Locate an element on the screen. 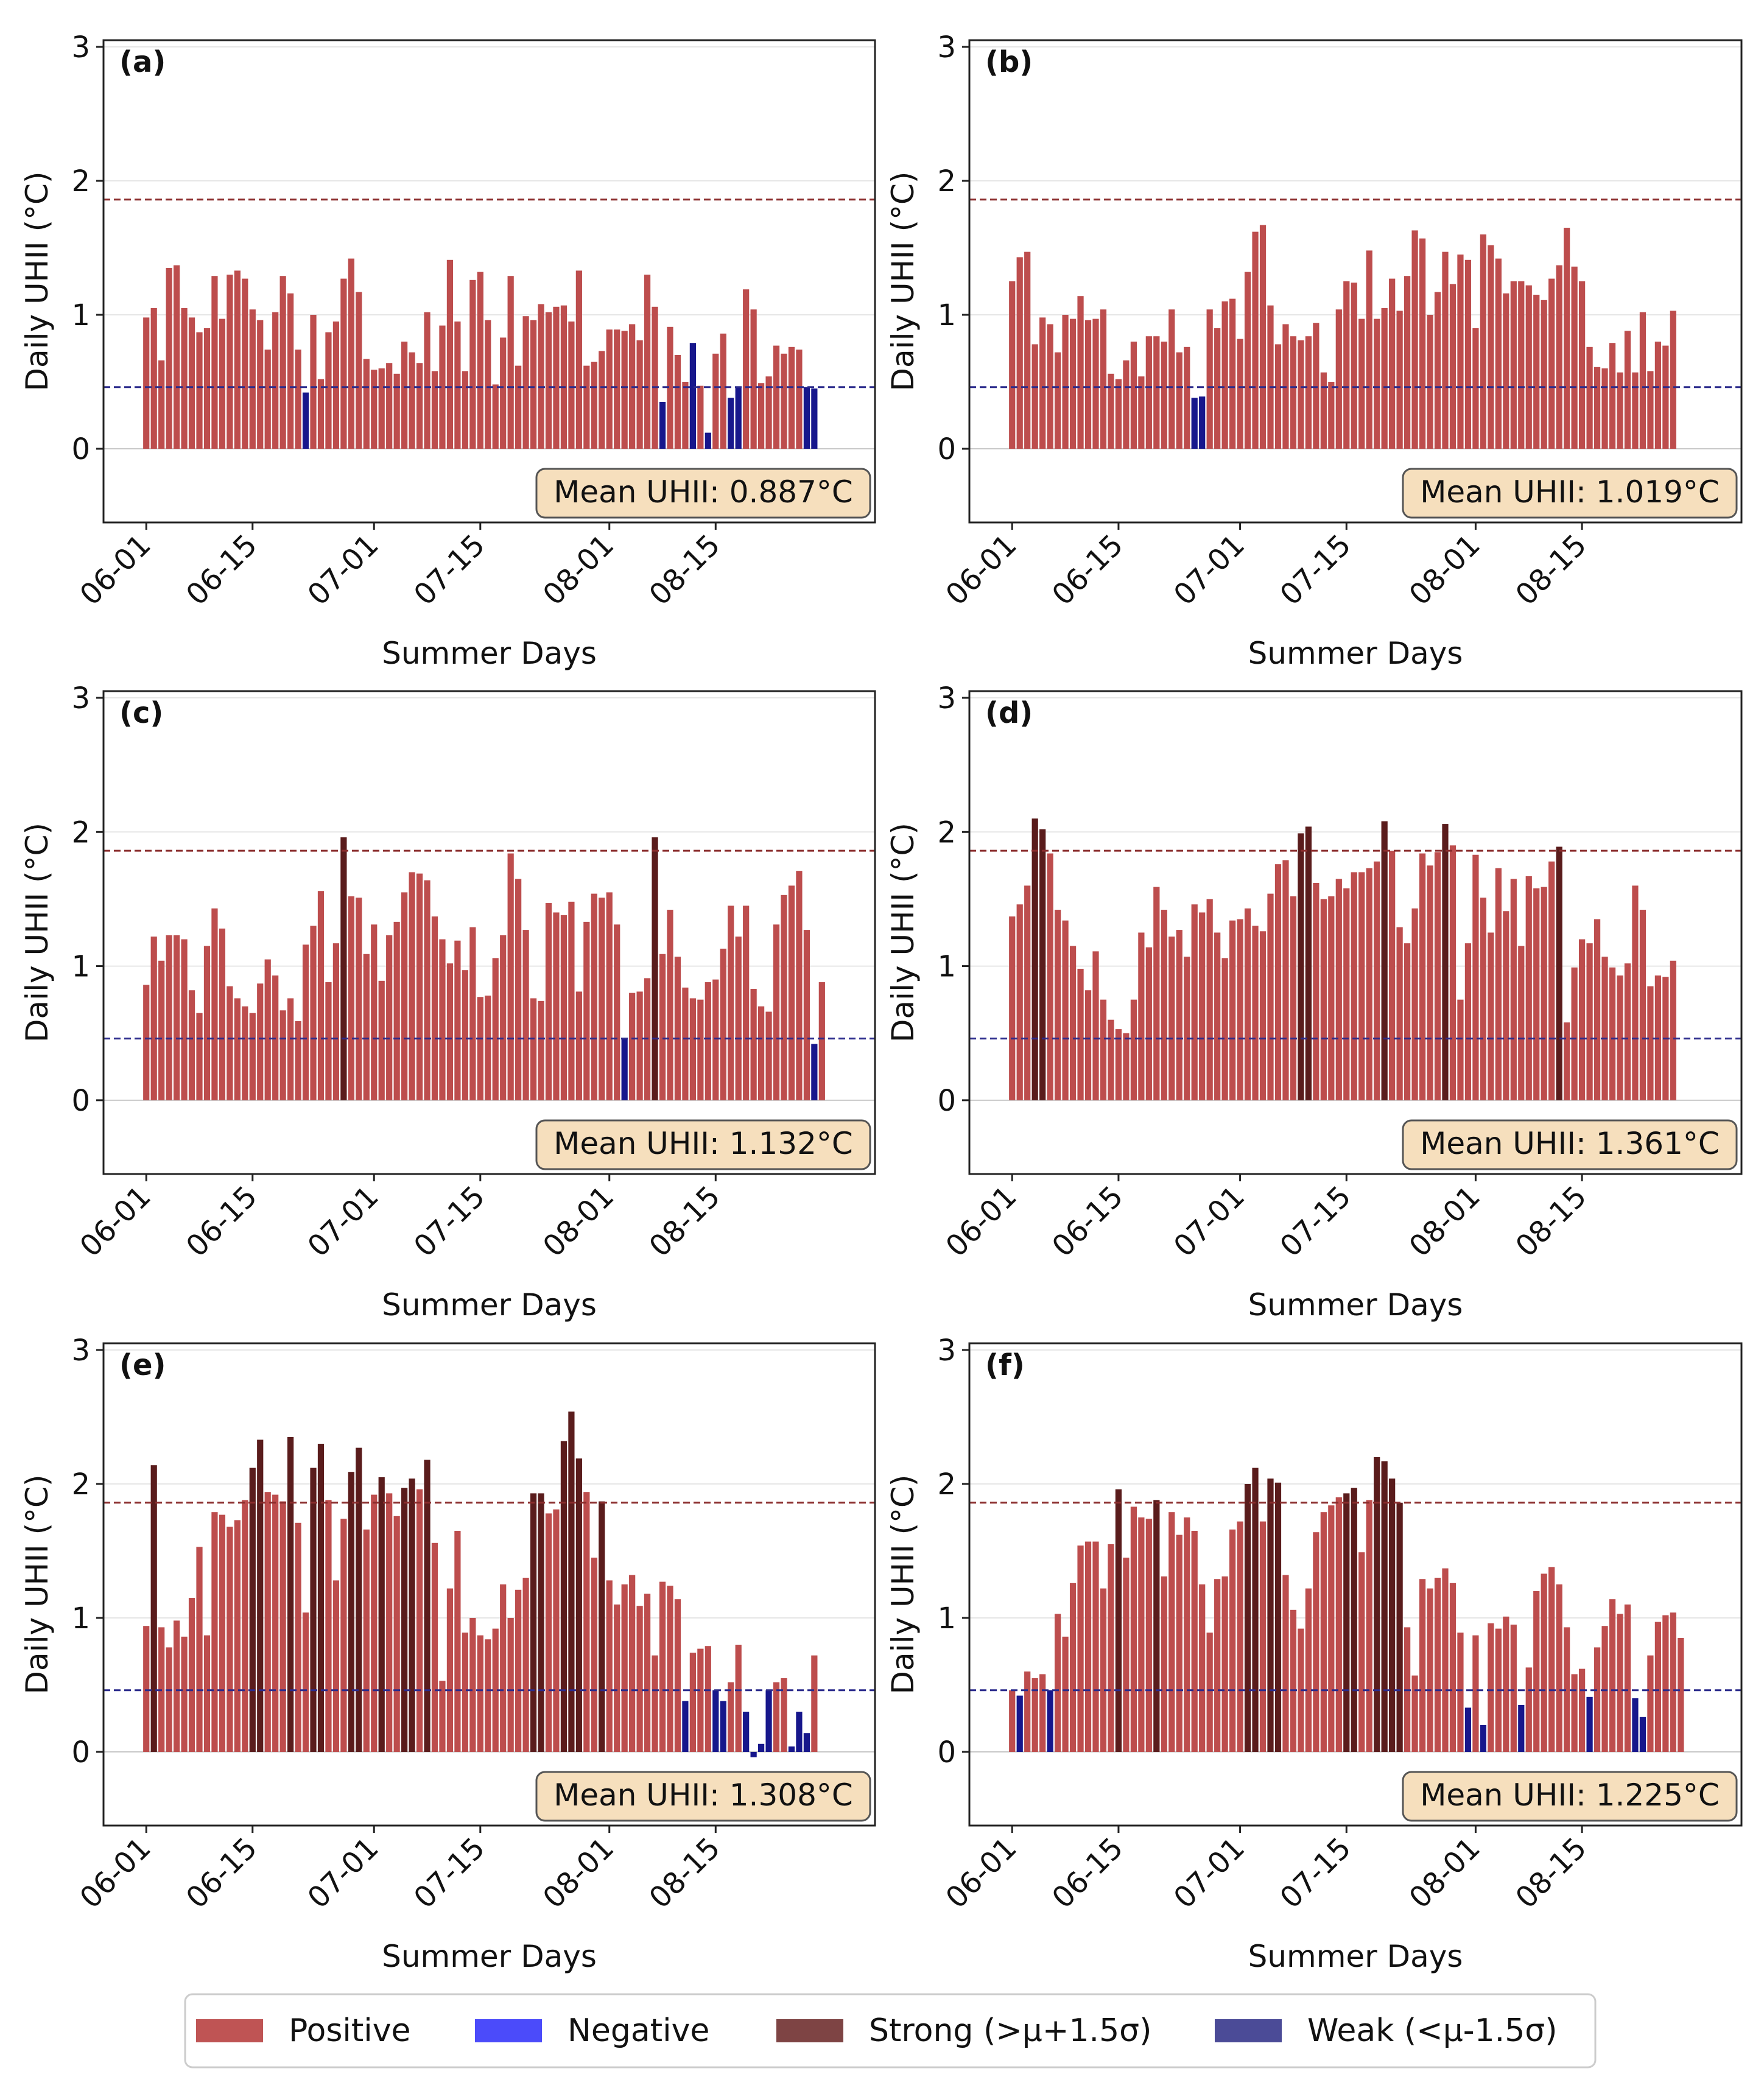 This screenshot has width=1764, height=2088. panel-label: (f) is located at coordinates (1005, 1365).